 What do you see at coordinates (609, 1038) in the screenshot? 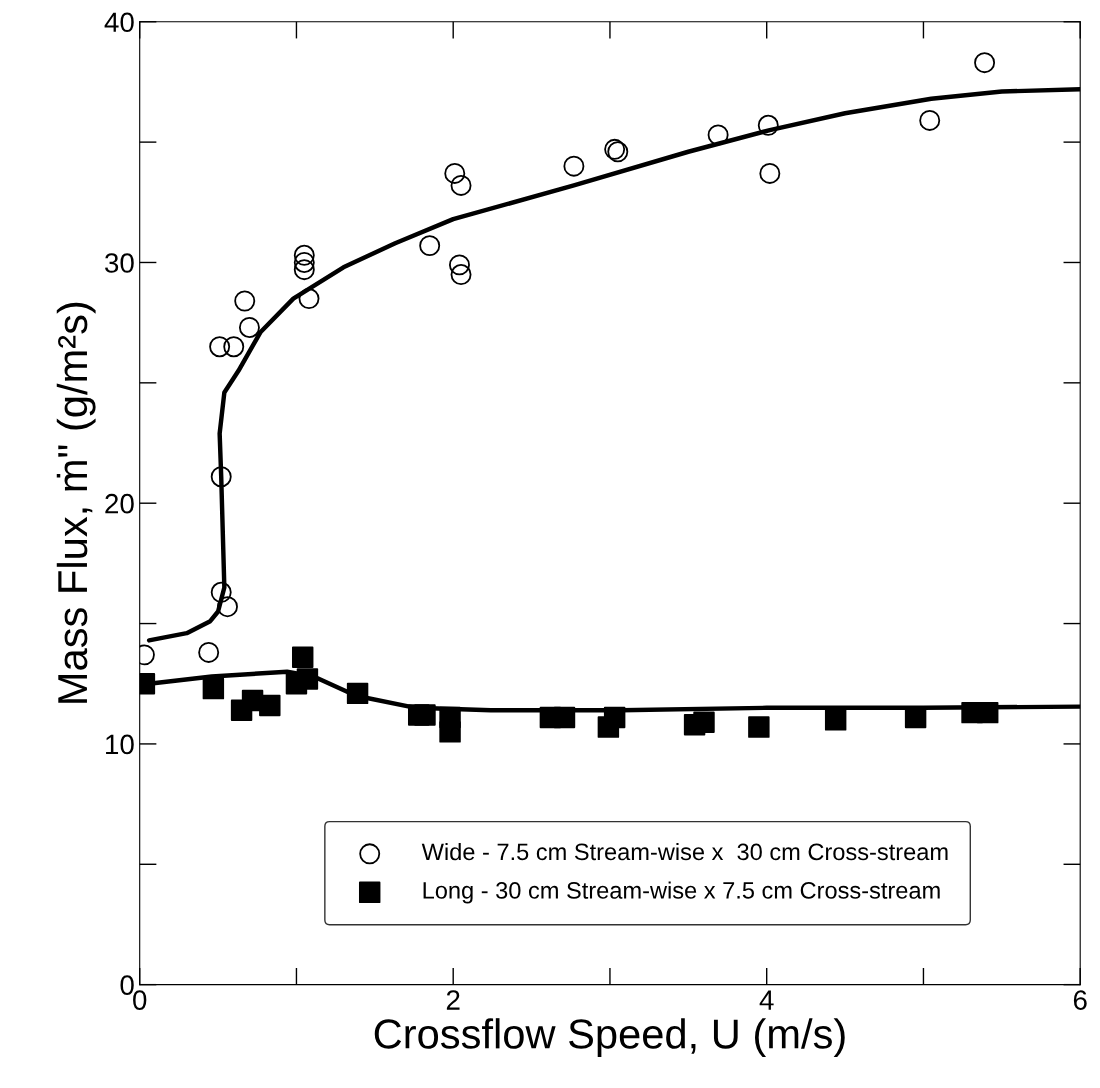
I see `x-axis-title: Crossflow Speed, U (m/s)` at bounding box center [609, 1038].